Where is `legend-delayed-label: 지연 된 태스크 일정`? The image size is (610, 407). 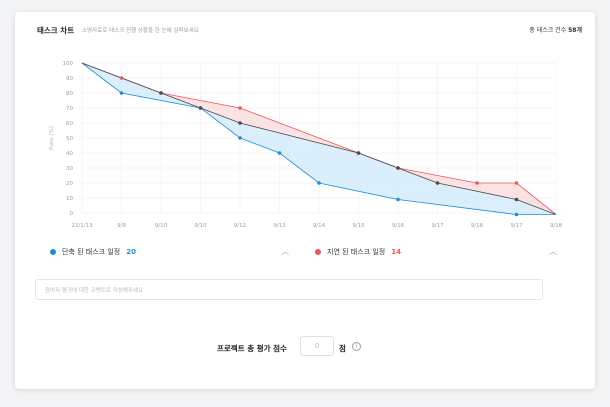
legend-delayed-label: 지연 된 태스크 일정 is located at coordinates (356, 252).